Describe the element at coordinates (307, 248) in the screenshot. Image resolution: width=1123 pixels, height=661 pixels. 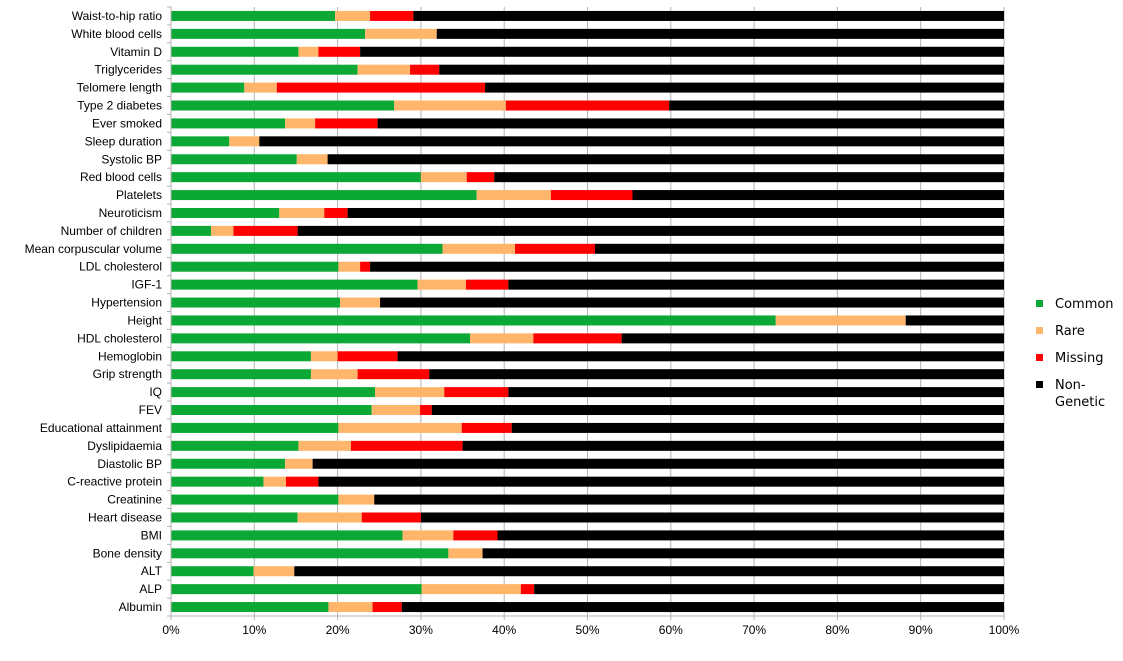
I see `bar-mean-corpuscular-volume-common` at that location.